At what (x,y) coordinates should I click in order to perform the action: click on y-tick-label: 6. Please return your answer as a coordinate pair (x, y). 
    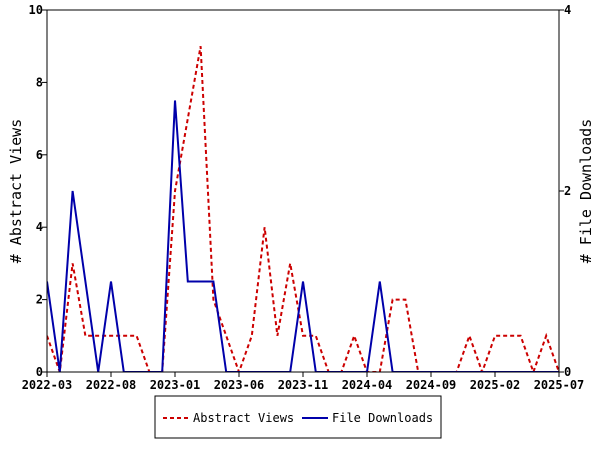
    Looking at the image, I should click on (39, 155).